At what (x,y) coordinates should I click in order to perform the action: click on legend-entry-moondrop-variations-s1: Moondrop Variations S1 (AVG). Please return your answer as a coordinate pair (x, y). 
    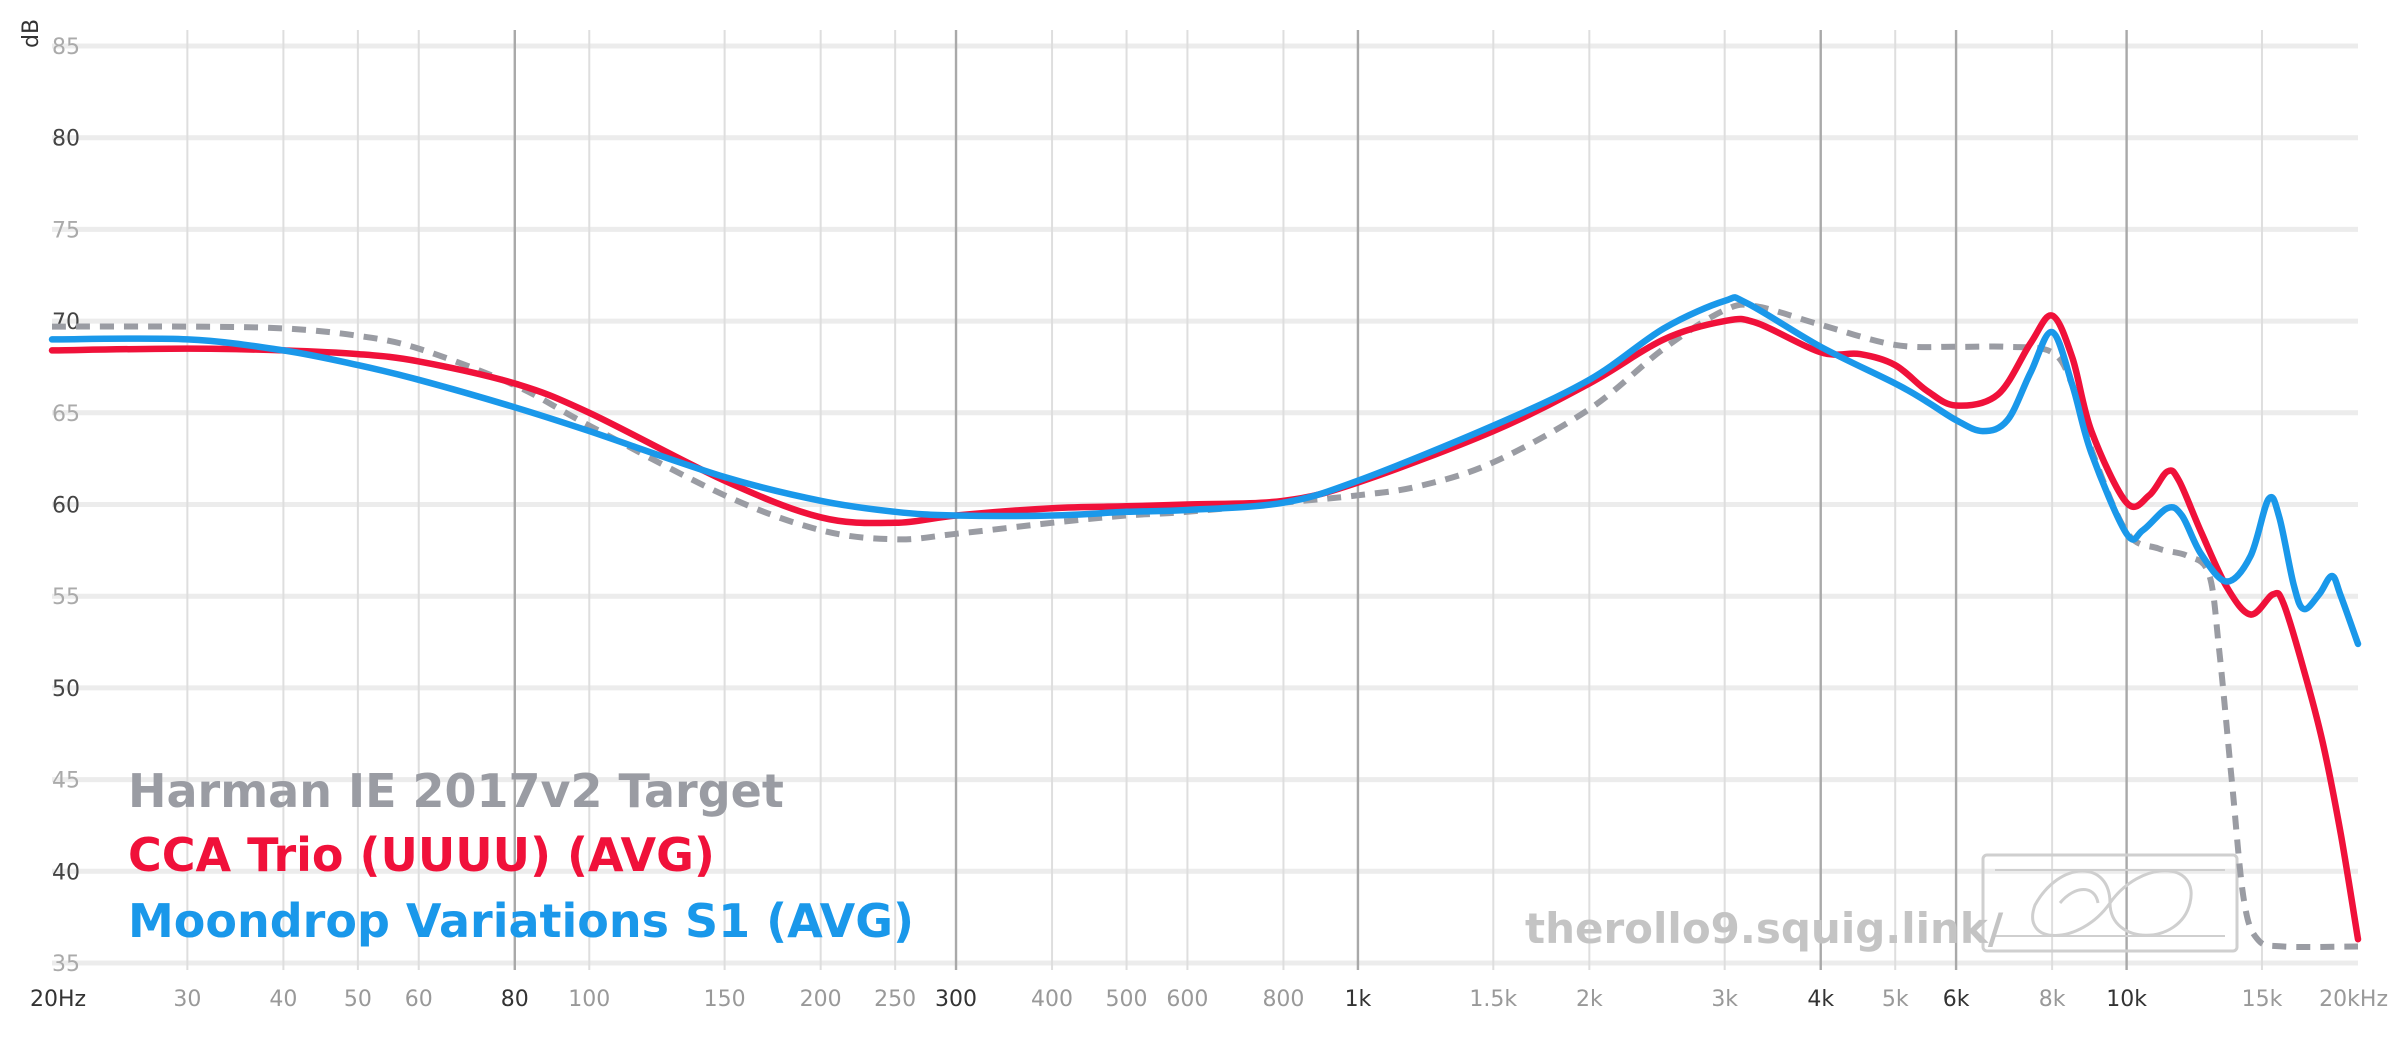
    Looking at the image, I should click on (521, 921).